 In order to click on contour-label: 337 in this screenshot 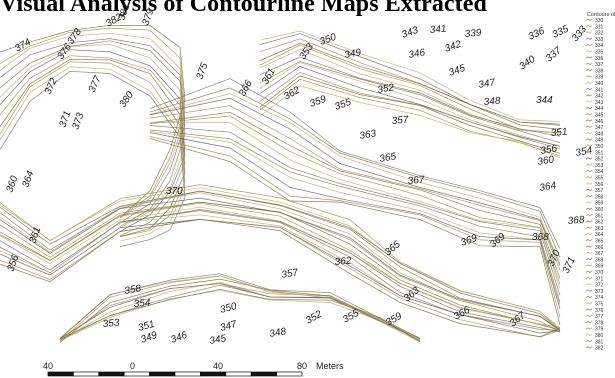, I will do `click(554, 54)`.